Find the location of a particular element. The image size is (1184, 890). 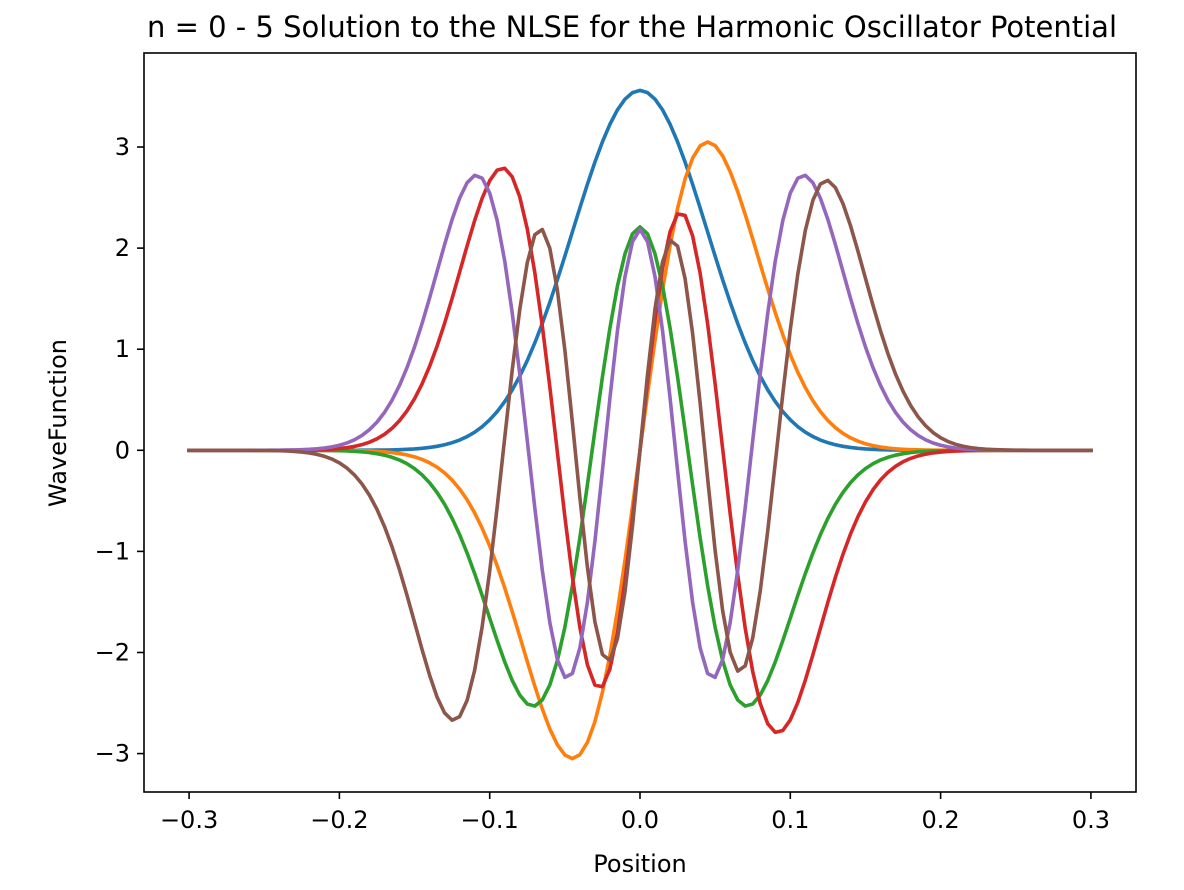

x-tick-label: −0.2 is located at coordinates (339, 820).